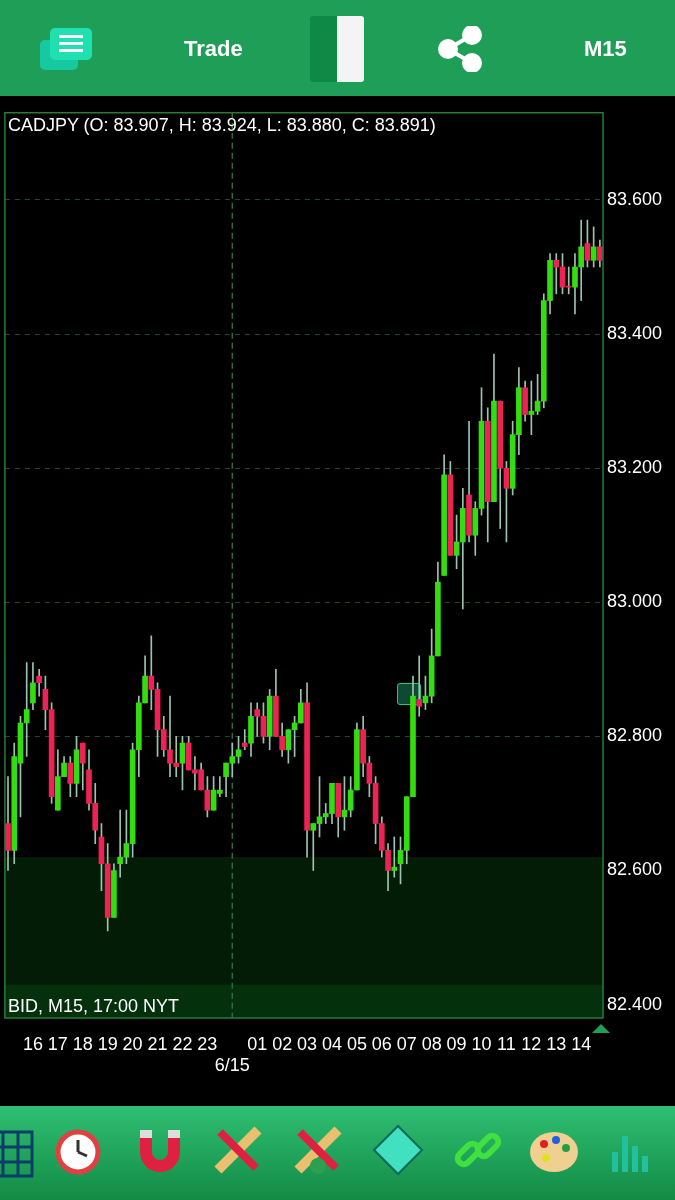 The image size is (675, 1200). Describe the element at coordinates (635, 333) in the screenshot. I see `y-tick-label: 83.400` at that location.